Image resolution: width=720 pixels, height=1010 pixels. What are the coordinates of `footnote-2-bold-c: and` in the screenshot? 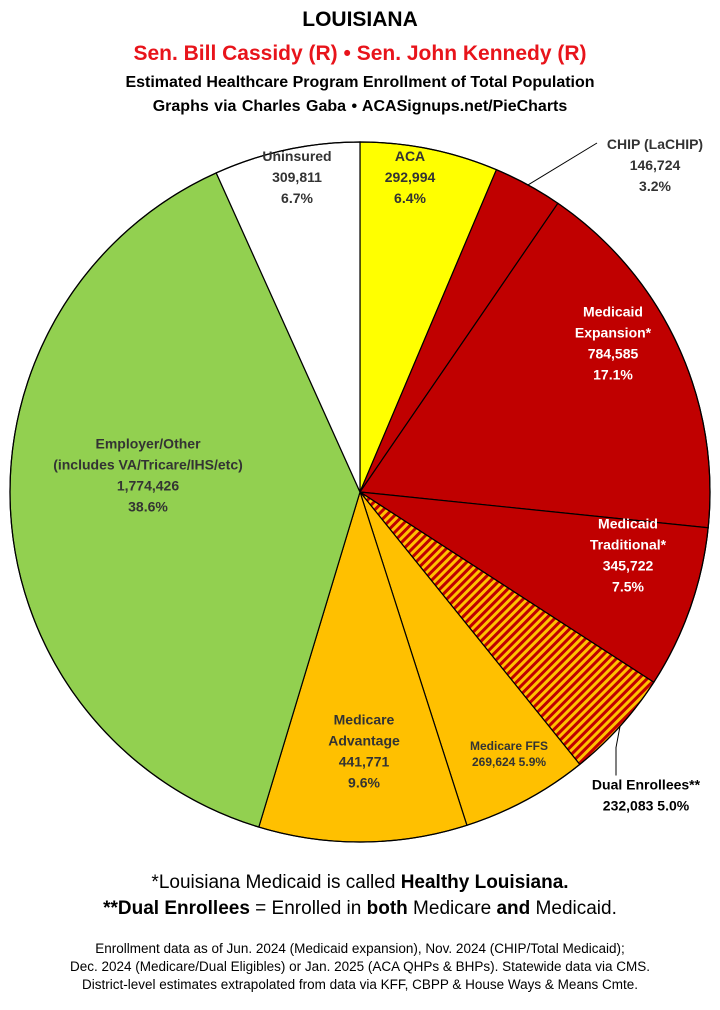 It's located at (513, 908).